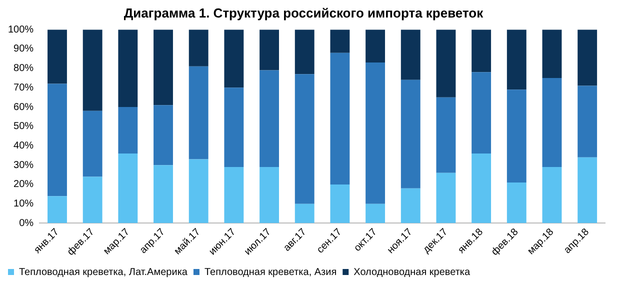 The height and width of the screenshot is (287, 617). I want to click on y-tick-label: 100%, so click(21, 30).